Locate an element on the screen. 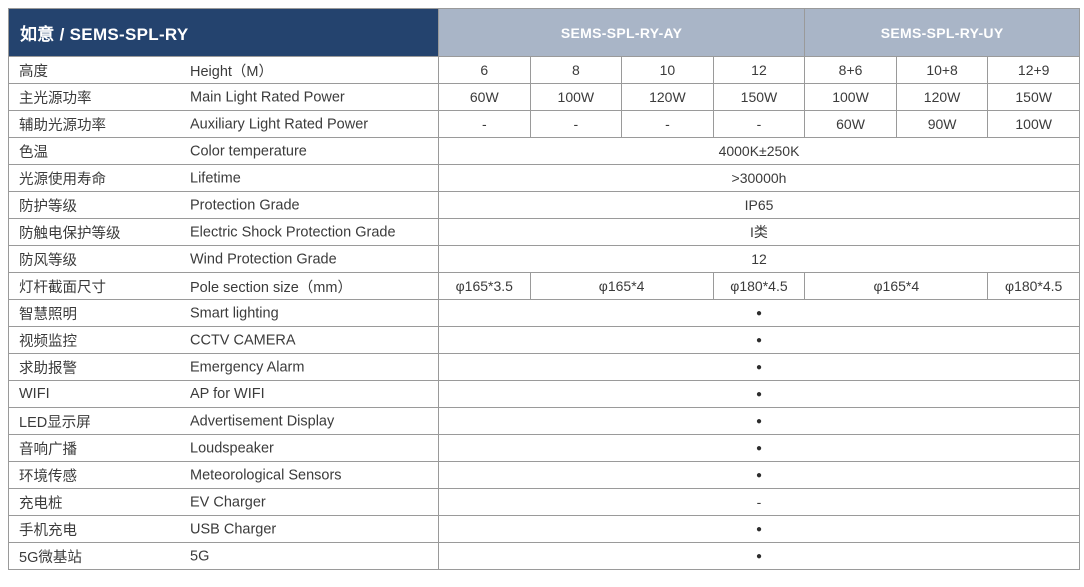  spec-label-cell: 智慧照明 Smart lighting is located at coordinates (223, 313).